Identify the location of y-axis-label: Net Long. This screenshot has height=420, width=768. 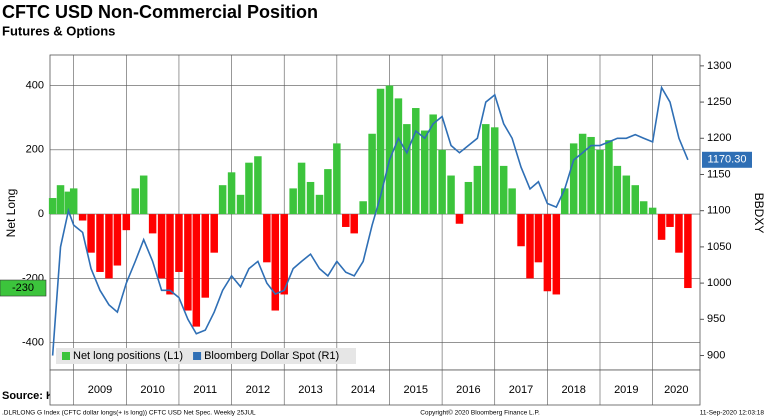
(11, 213).